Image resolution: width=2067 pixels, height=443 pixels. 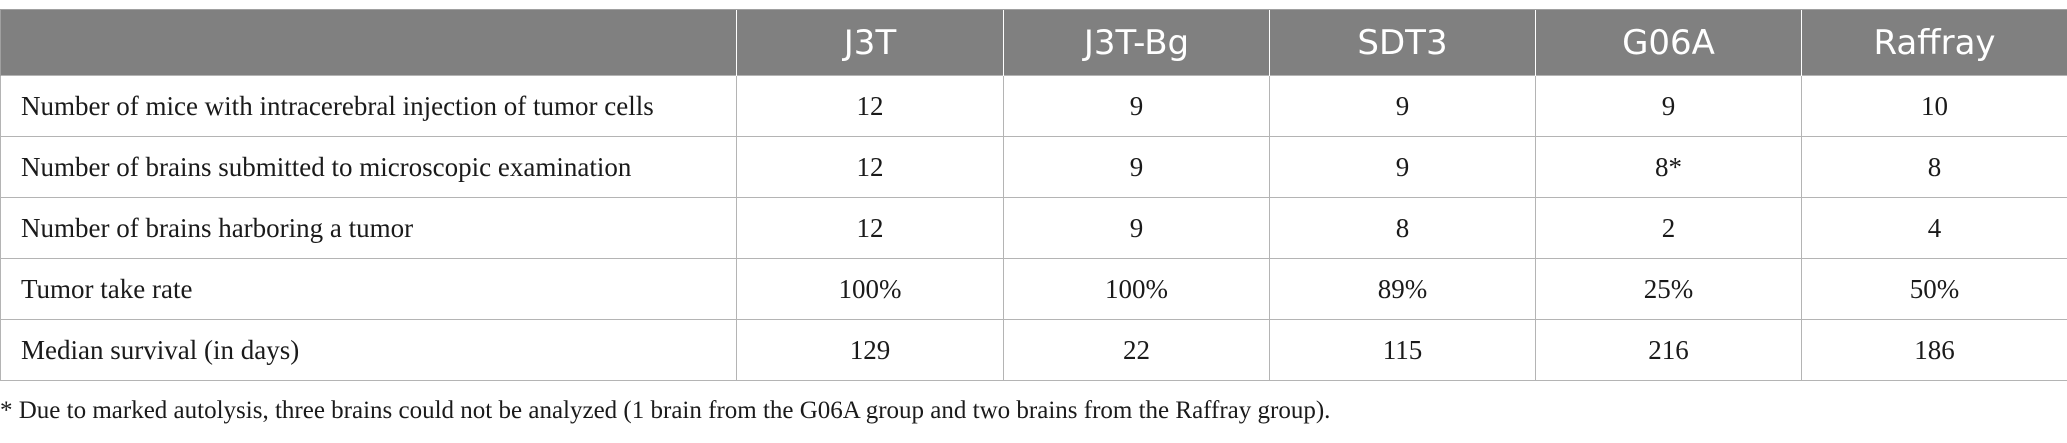 What do you see at coordinates (1934, 42) in the screenshot?
I see `header-cell-raffray: Raffray` at bounding box center [1934, 42].